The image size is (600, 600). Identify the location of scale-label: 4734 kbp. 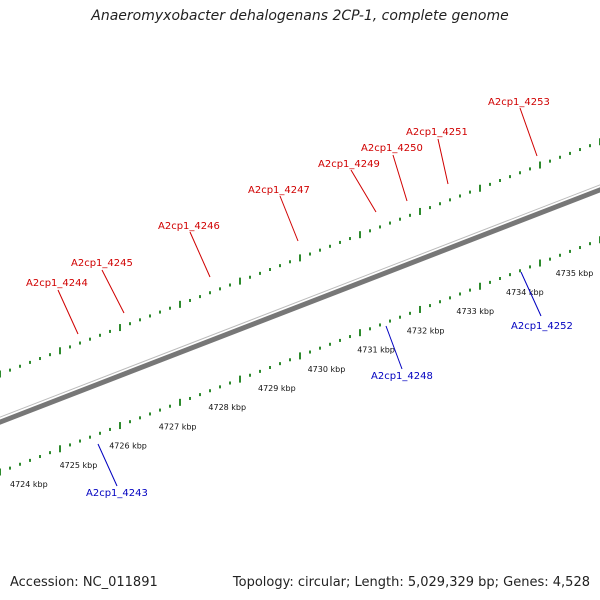
(525, 292).